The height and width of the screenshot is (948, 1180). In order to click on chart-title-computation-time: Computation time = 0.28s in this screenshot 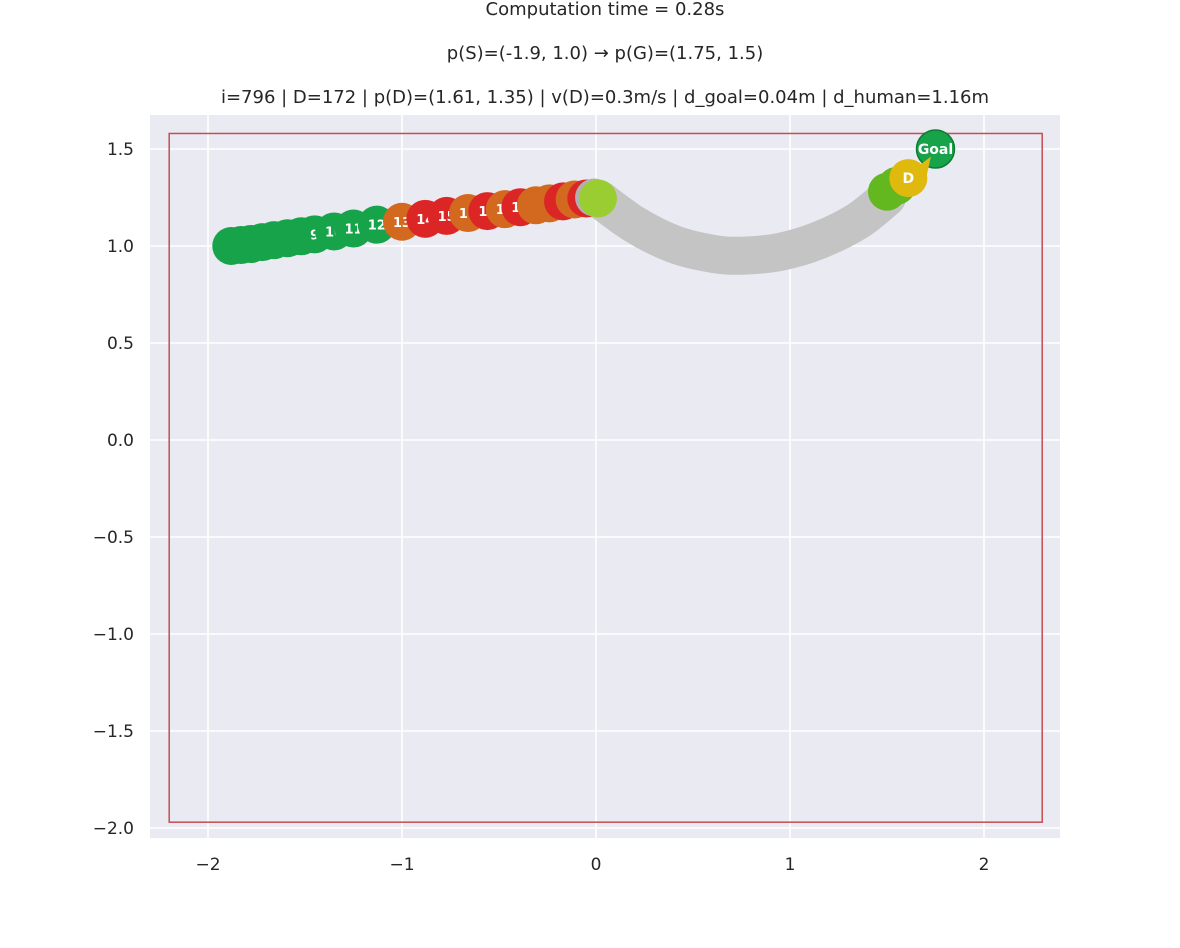, I will do `click(605, 10)`.